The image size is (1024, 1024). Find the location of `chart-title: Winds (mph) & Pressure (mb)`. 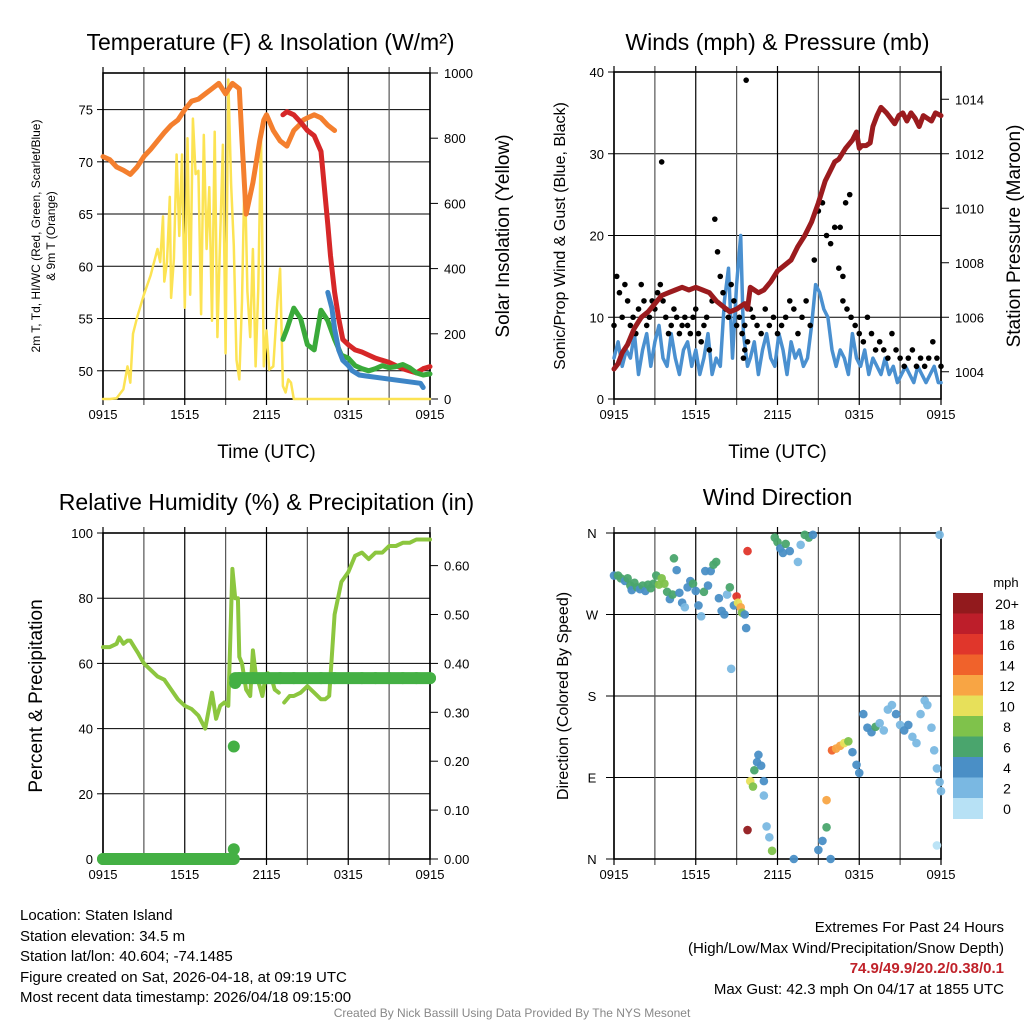

chart-title: Winds (mph) & Pressure (mb) is located at coordinates (777, 42).